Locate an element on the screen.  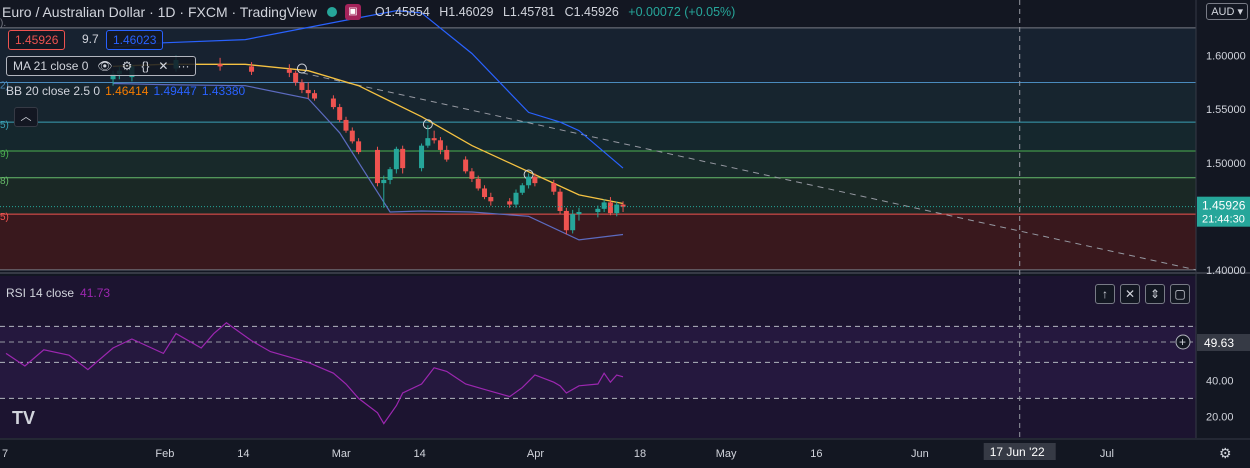
close-value: C1.45926 is located at coordinates (591, 12).